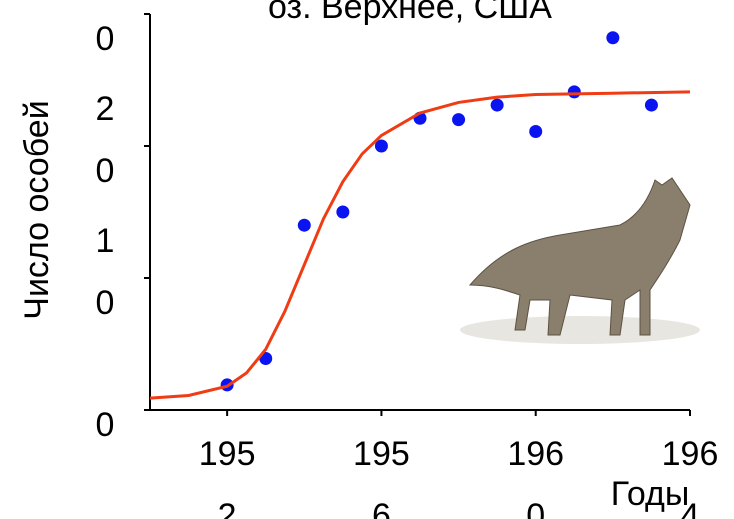 This screenshot has height=519, width=734. Describe the element at coordinates (105, 29) in the screenshot. I see `y-tick-label: 30` at that location.